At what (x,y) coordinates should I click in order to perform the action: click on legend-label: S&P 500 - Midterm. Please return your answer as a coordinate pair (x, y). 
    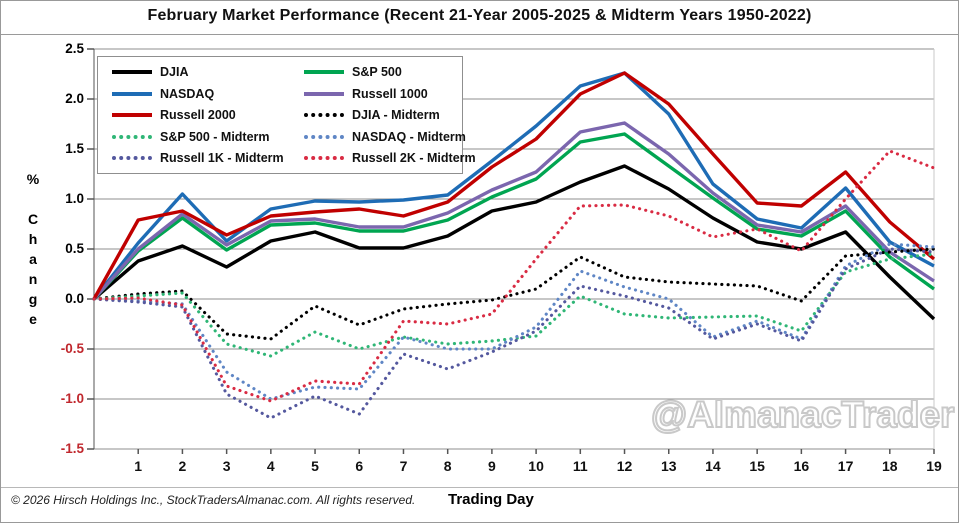
    Looking at the image, I should click on (215, 136).